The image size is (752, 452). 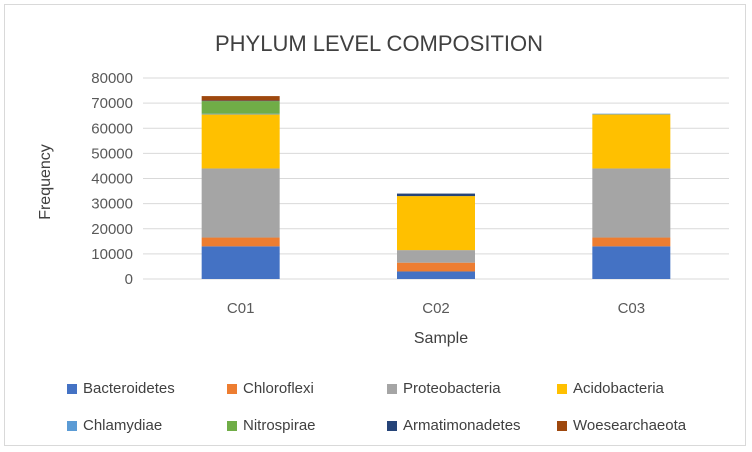 What do you see at coordinates (112, 128) in the screenshot?
I see `y-tick-label: 60000` at bounding box center [112, 128].